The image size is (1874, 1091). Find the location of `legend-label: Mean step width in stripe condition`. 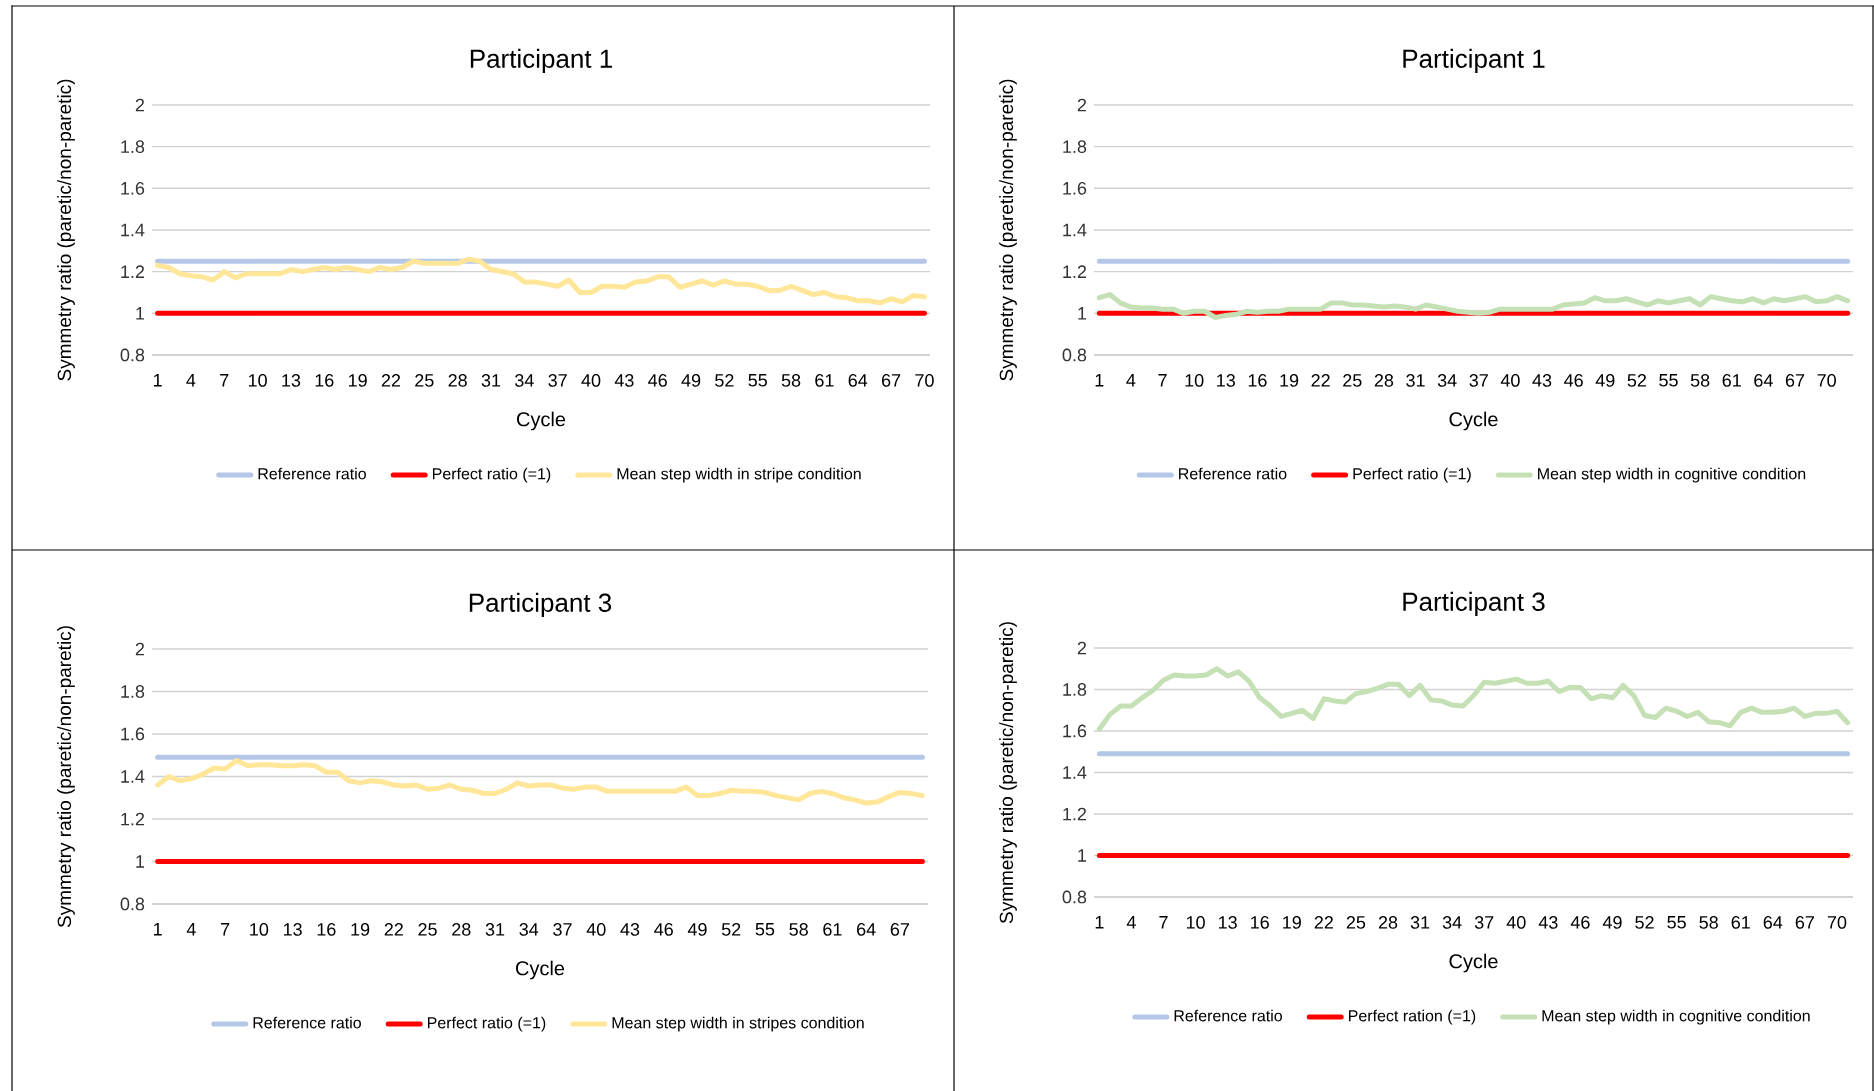

legend-label: Mean step width in stripe condition is located at coordinates (739, 475).